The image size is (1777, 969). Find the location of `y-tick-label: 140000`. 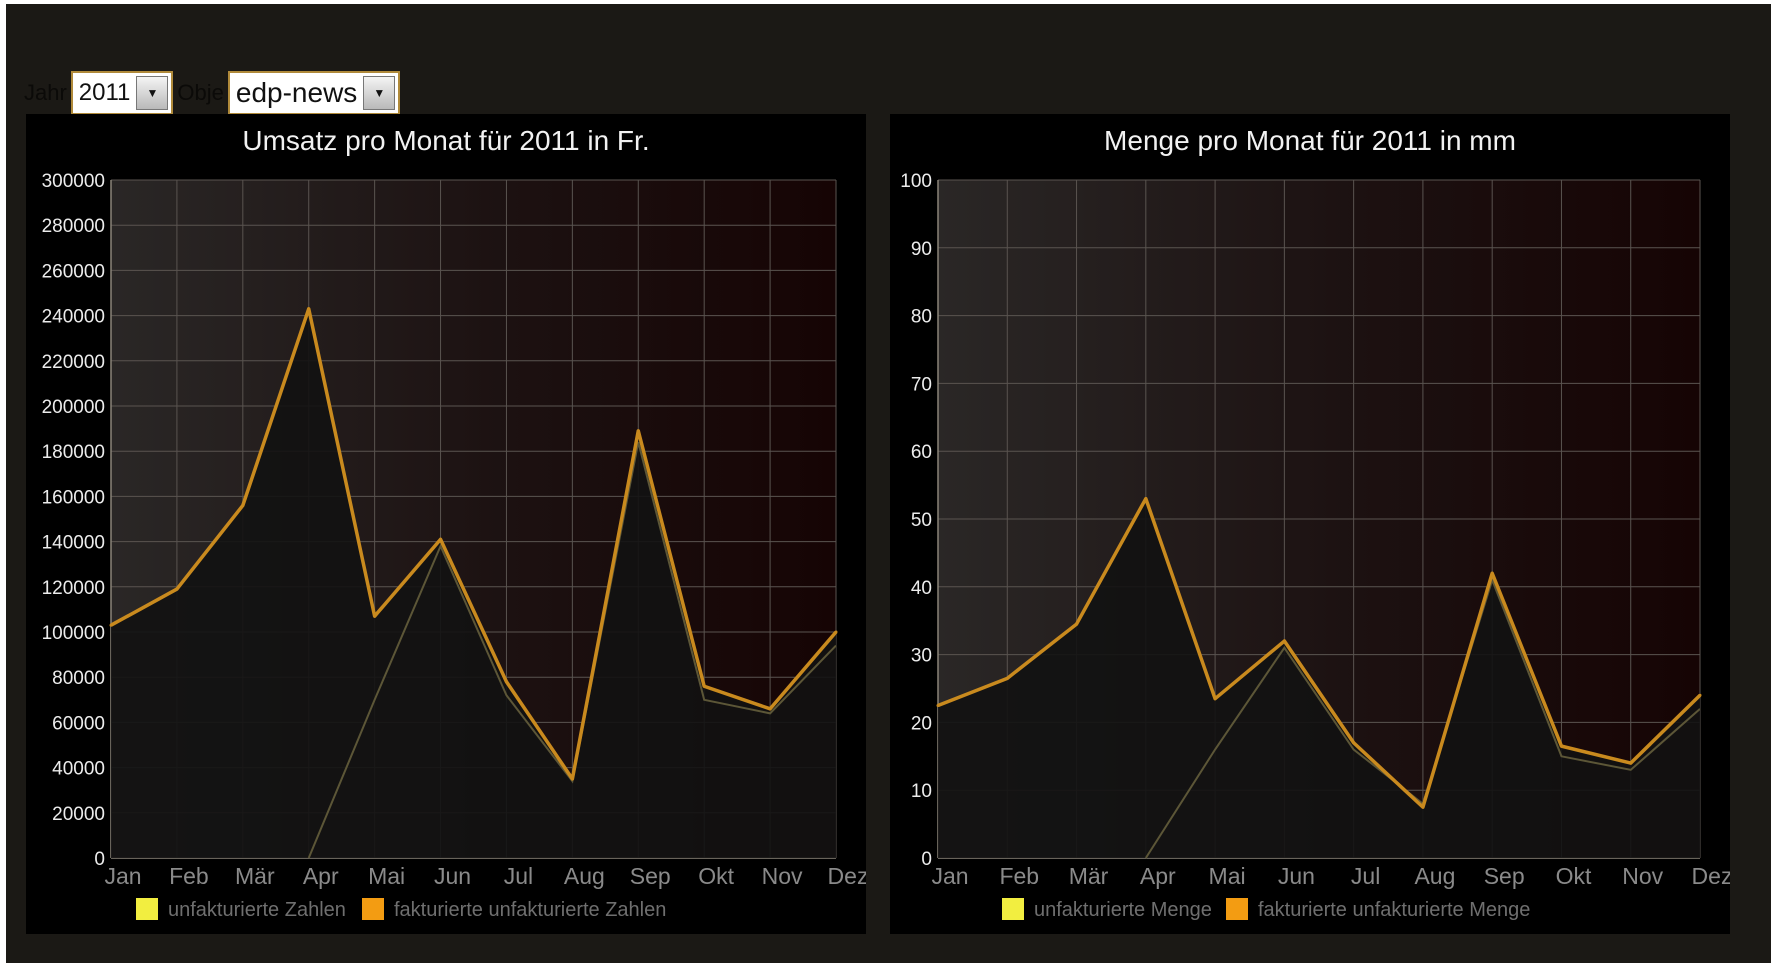

y-tick-label: 140000 is located at coordinates (73, 543).